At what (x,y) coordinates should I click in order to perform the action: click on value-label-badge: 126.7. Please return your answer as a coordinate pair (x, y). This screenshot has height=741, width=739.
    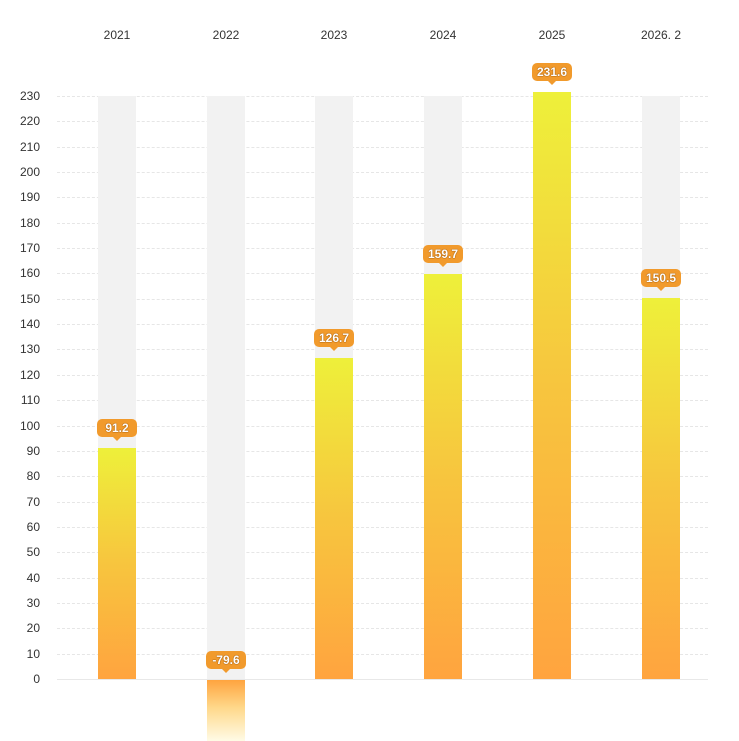
    Looking at the image, I should click on (334, 340).